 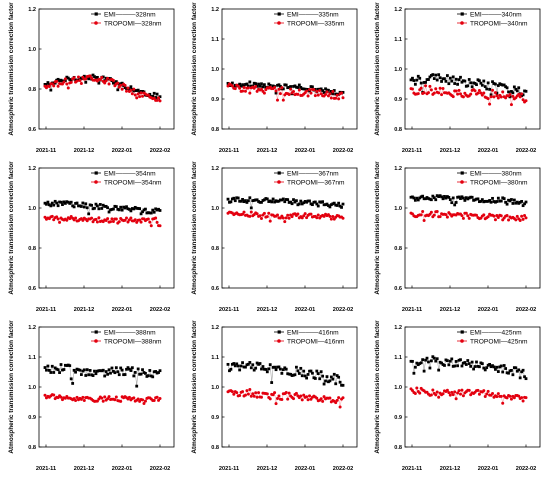 I want to click on y-tick-label: 0.6, so click(x=32, y=289).